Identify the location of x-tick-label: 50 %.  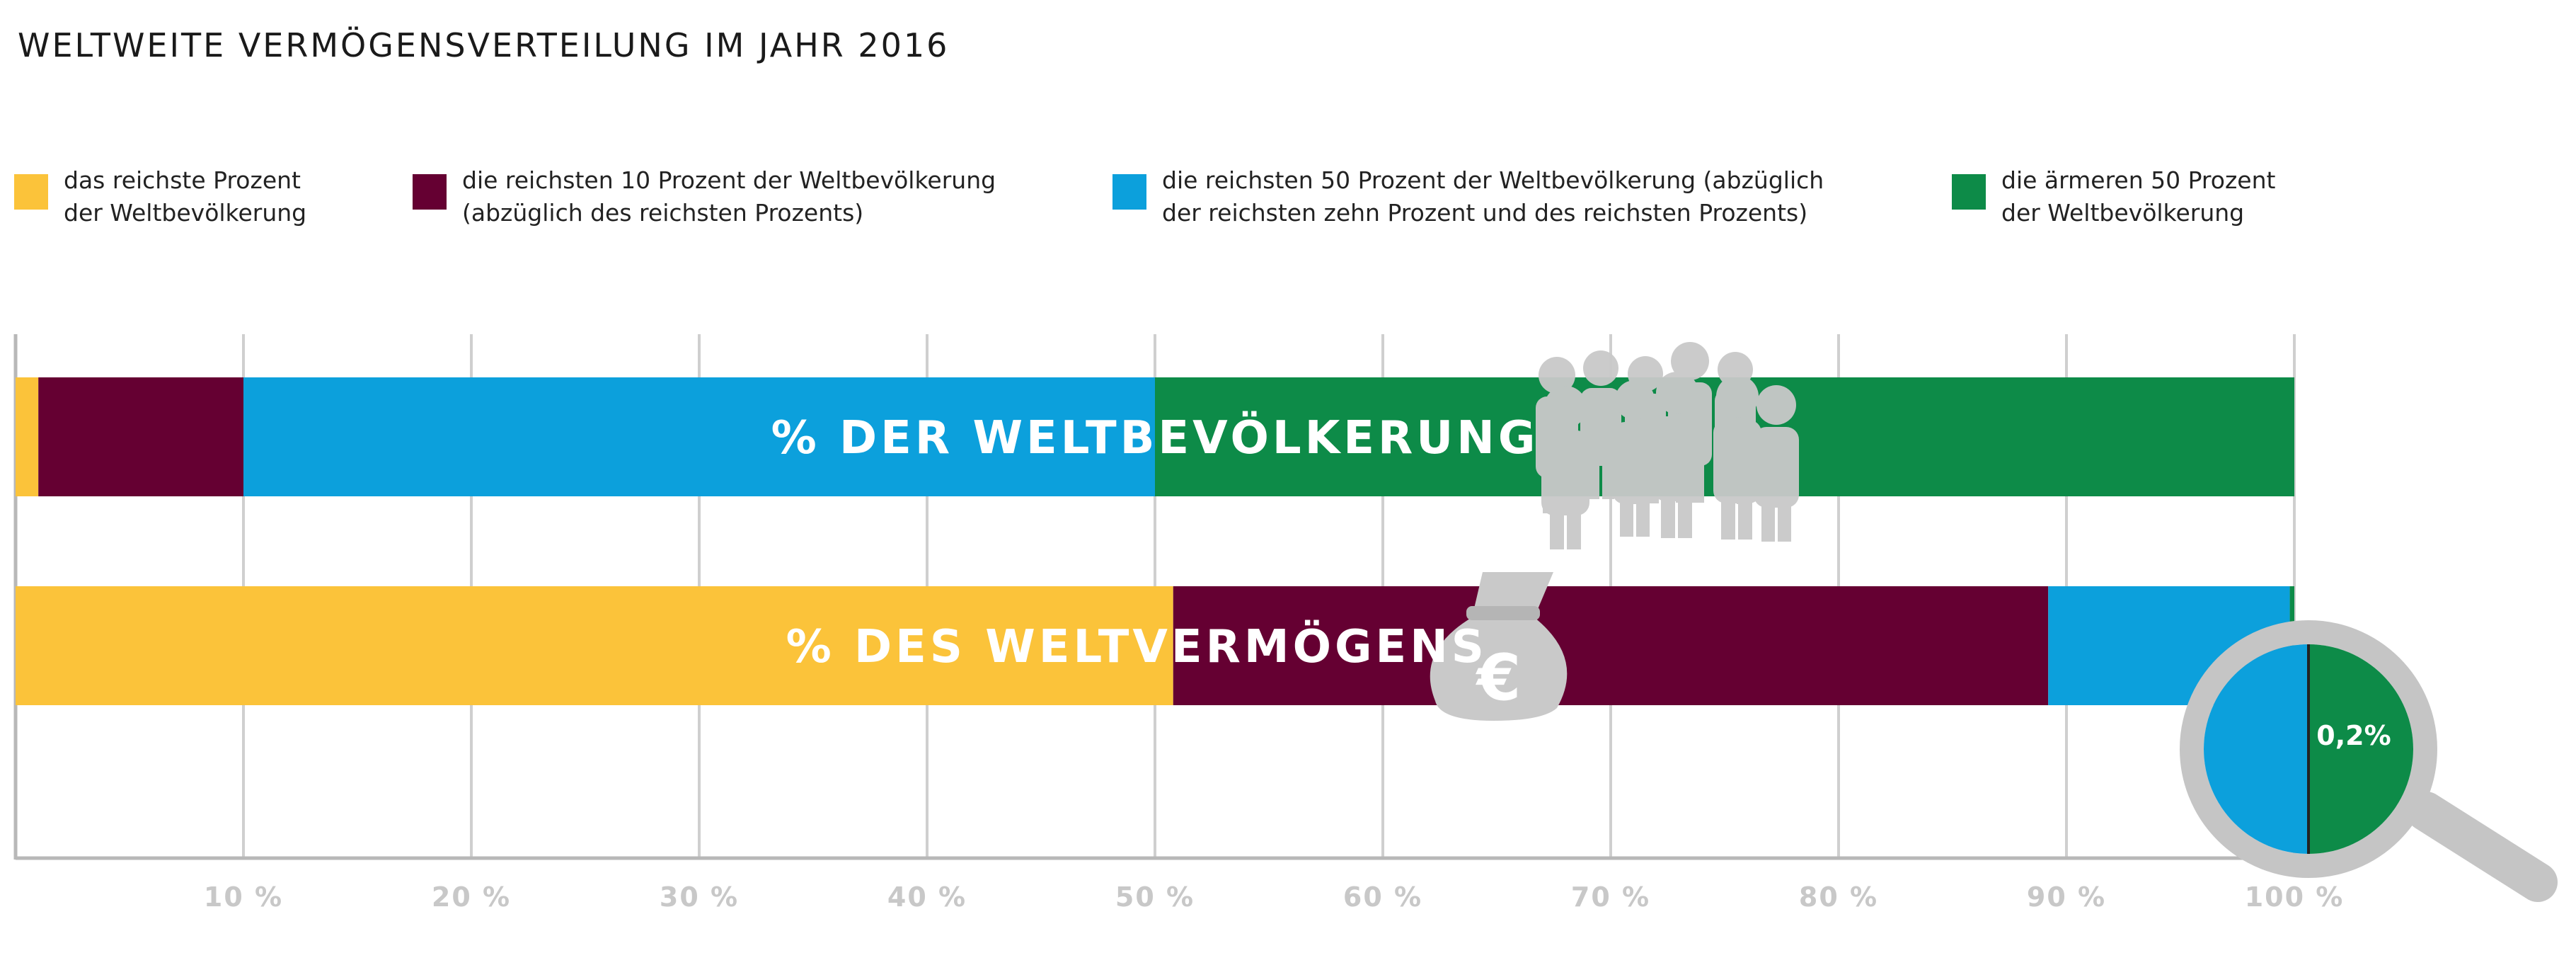
(1155, 897).